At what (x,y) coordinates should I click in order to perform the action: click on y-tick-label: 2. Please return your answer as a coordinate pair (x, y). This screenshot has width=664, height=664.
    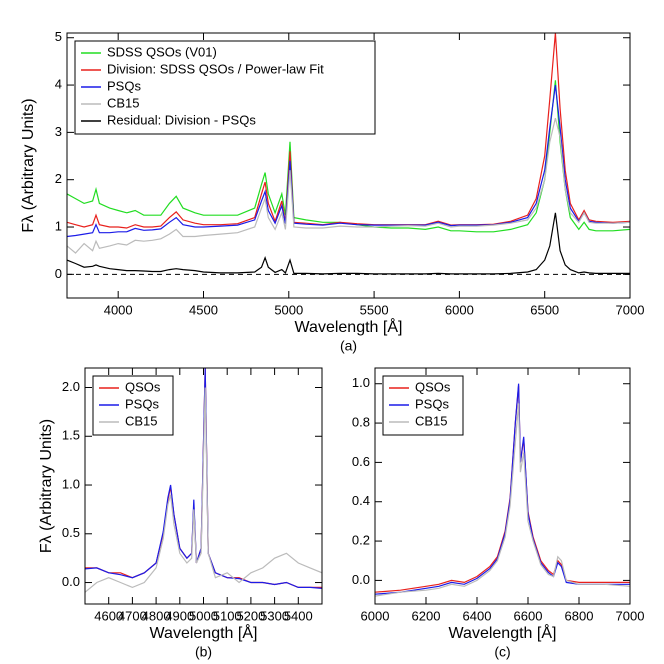
    Looking at the image, I should click on (58, 178).